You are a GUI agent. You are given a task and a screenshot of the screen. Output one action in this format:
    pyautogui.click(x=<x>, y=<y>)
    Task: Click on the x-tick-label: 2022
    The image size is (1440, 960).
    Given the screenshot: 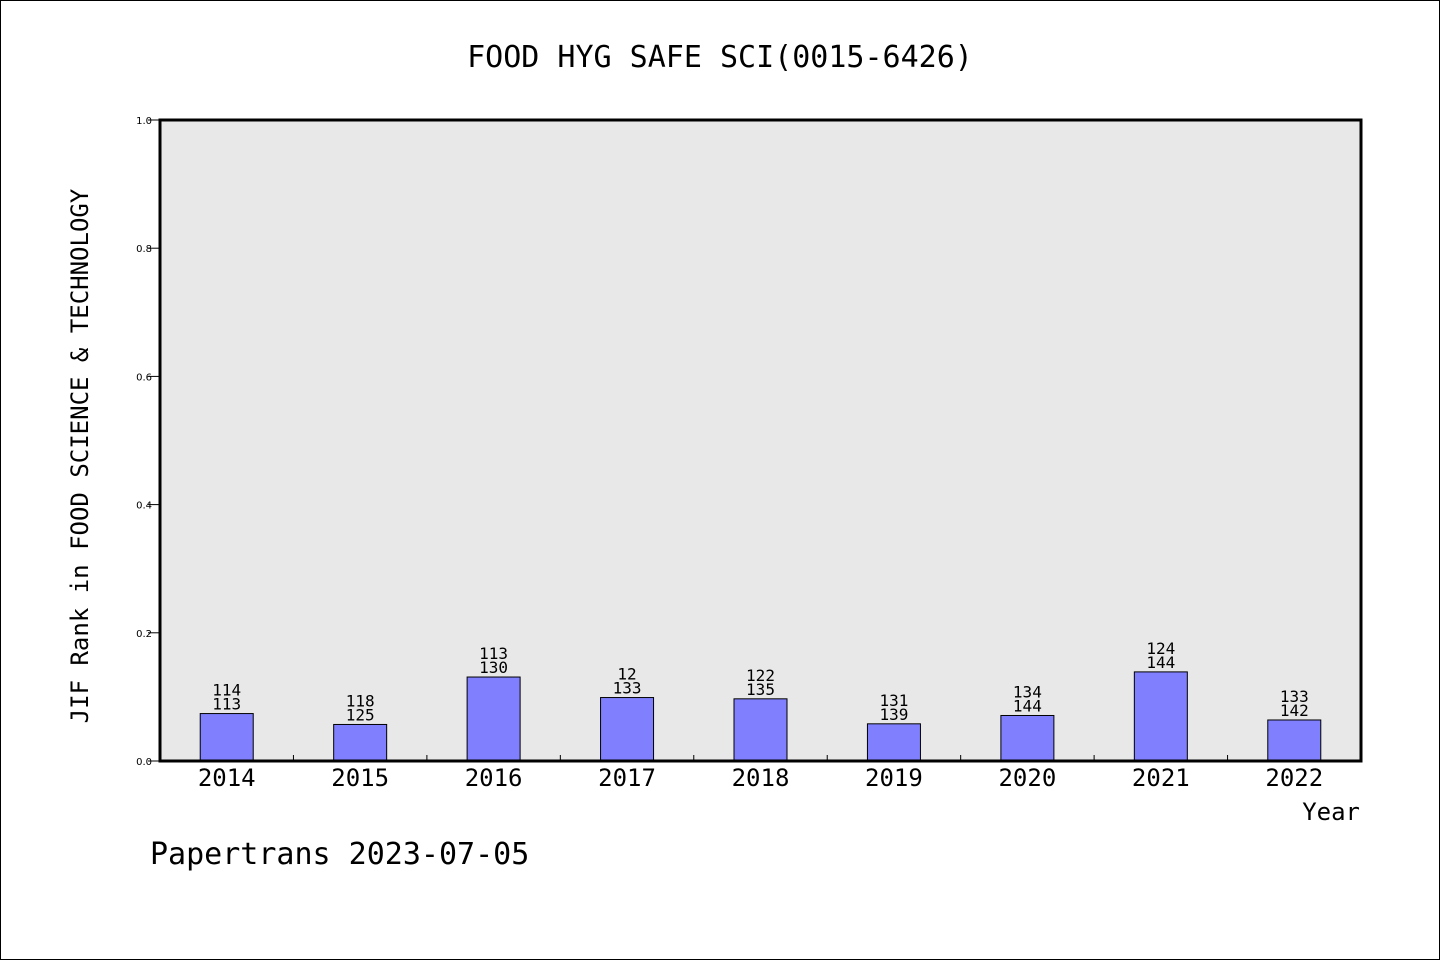 What is the action you would take?
    pyautogui.click(x=1294, y=778)
    